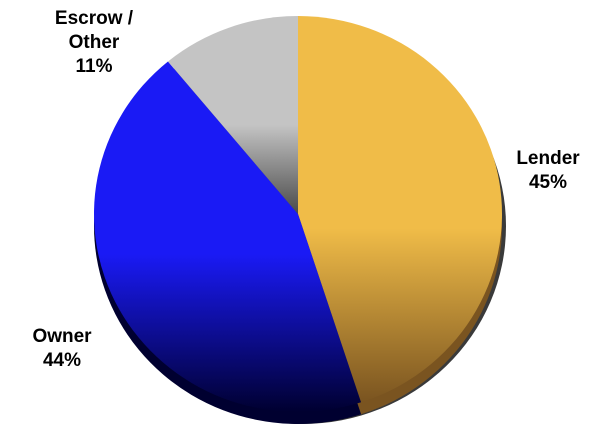 The width and height of the screenshot is (602, 430). I want to click on slice-label-line: Other, so click(94, 42).